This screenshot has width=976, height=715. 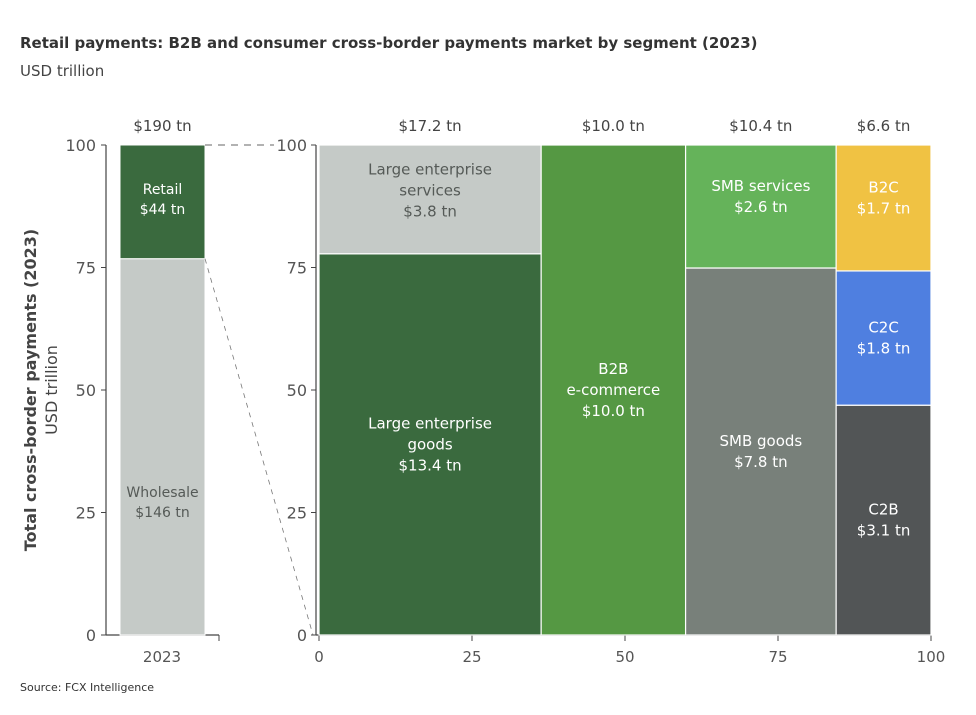 What do you see at coordinates (162, 513) in the screenshot?
I see `segment-value-label: $146 tn` at bounding box center [162, 513].